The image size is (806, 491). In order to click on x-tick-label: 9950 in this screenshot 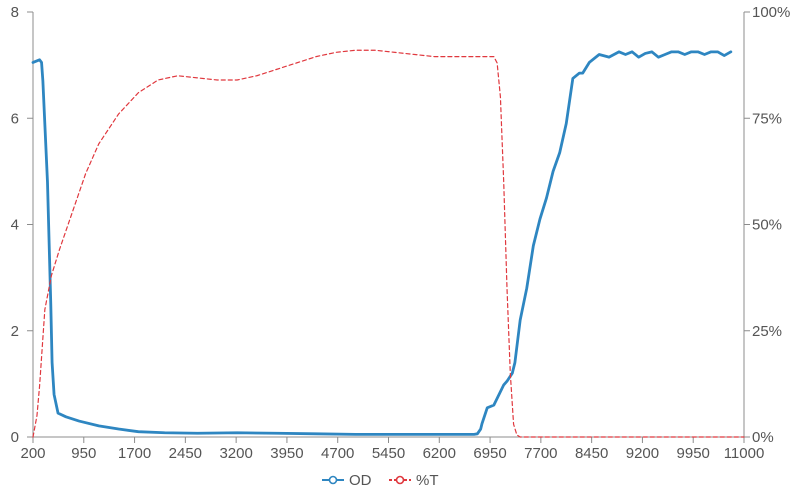, I will do `click(693, 453)`.